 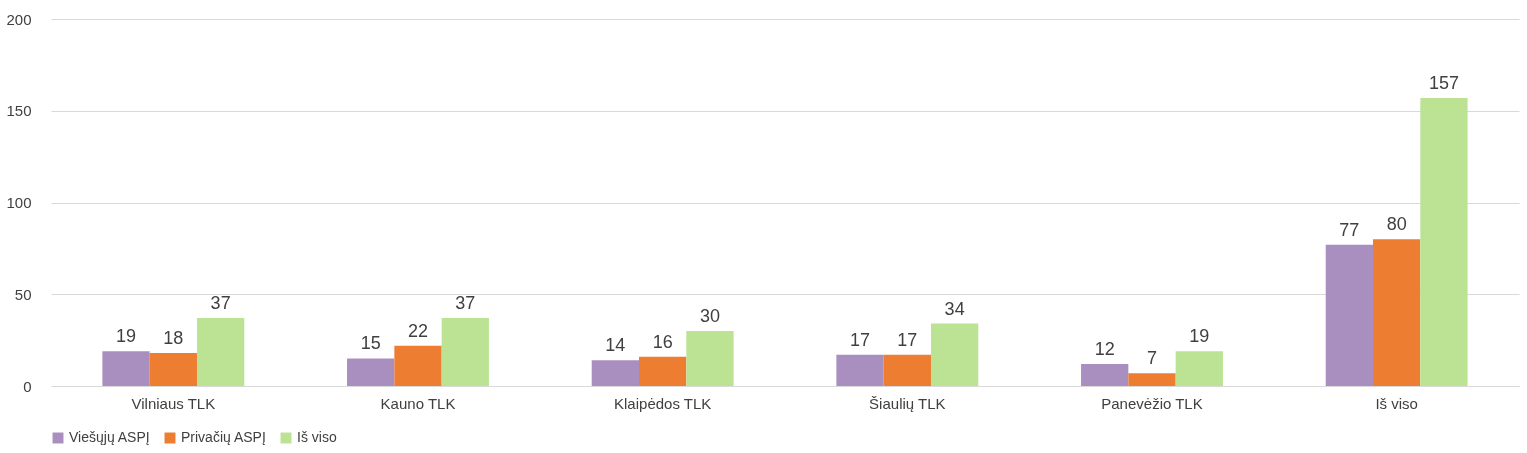 What do you see at coordinates (173, 403) in the screenshot?
I see `x-tick-label: Vilniaus TLK` at bounding box center [173, 403].